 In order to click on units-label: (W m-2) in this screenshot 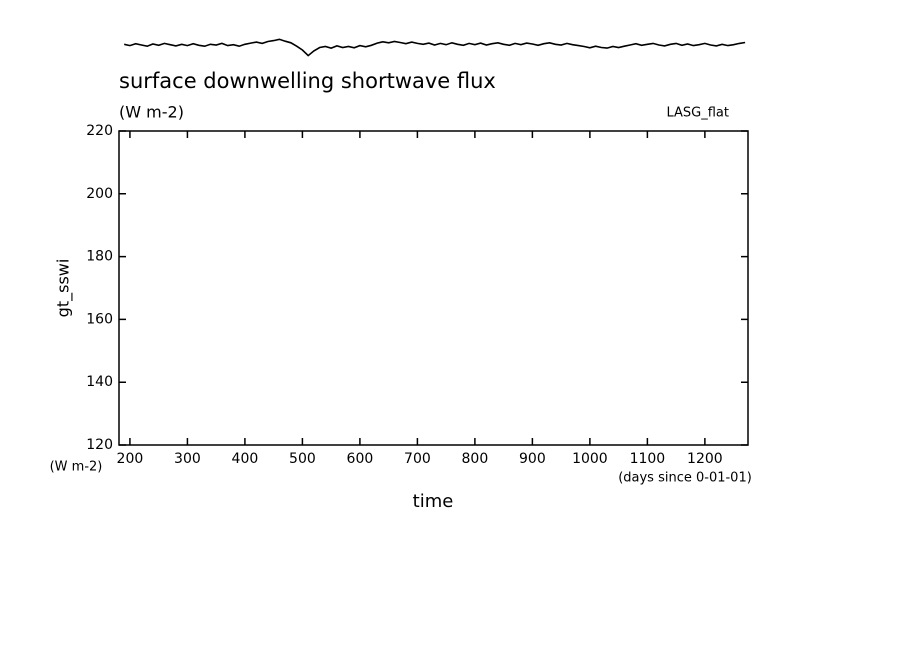, I will do `click(151, 112)`.